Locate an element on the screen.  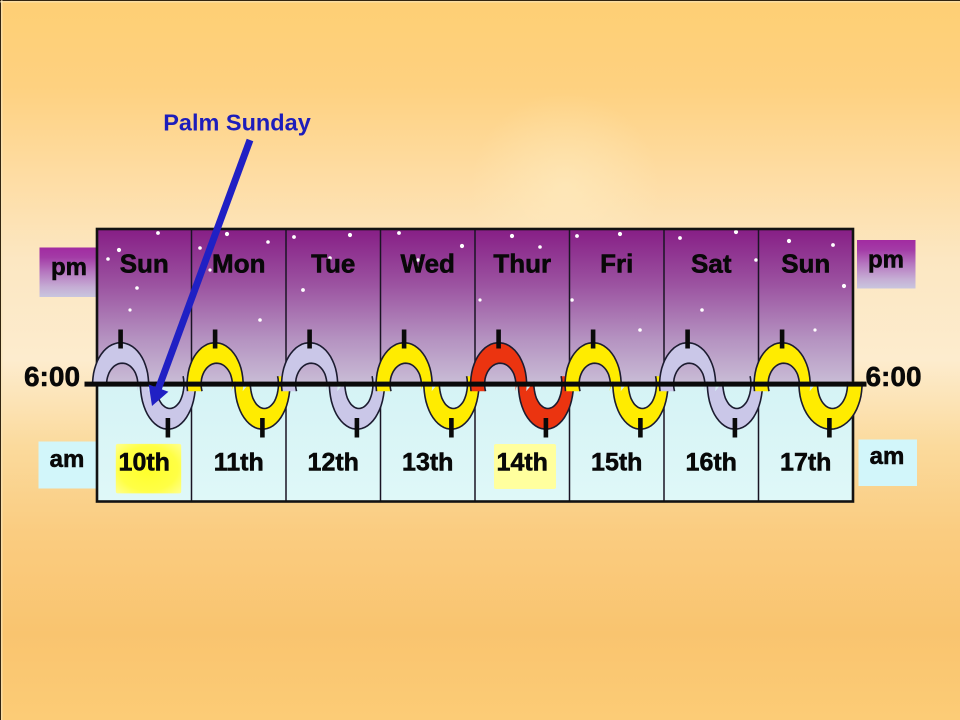
svg-text: Thur is located at coordinates (522, 264).